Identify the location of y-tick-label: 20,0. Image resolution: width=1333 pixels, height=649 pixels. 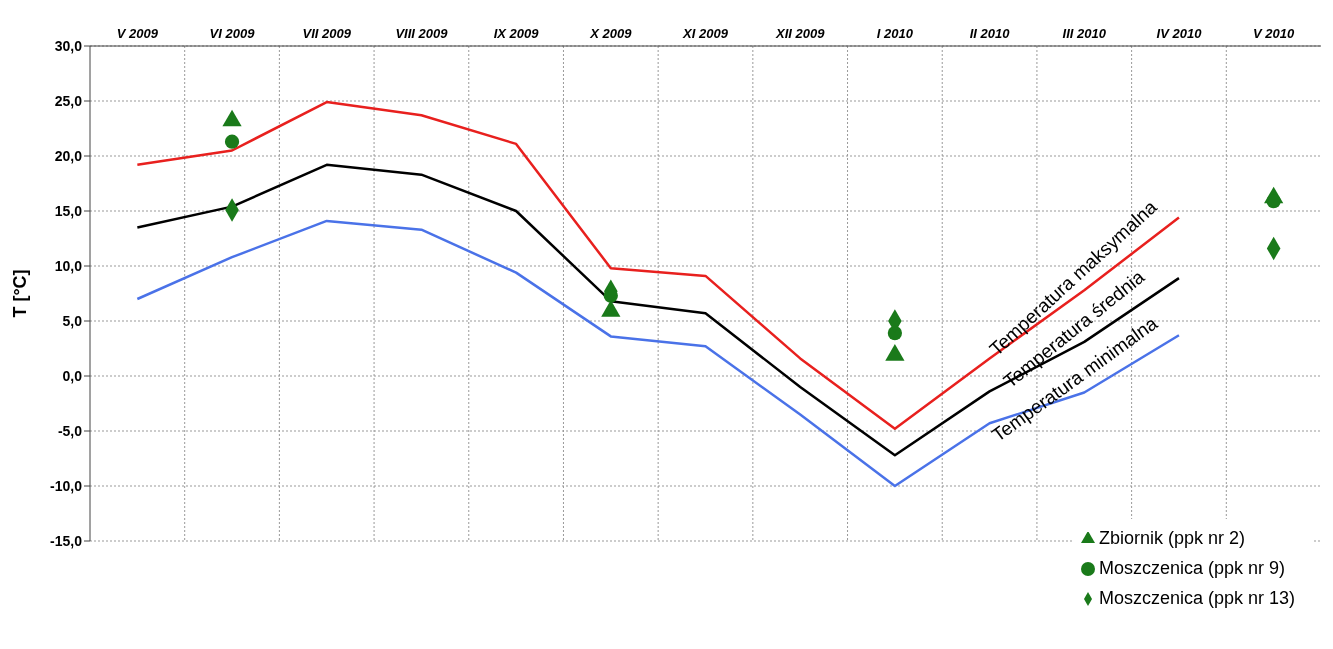
(68, 155).